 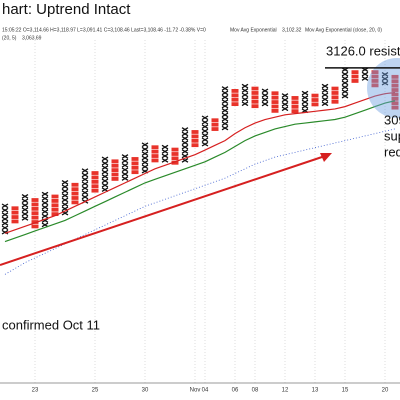 What do you see at coordinates (95, 391) in the screenshot?
I see `x-tick-label: 25` at bounding box center [95, 391].